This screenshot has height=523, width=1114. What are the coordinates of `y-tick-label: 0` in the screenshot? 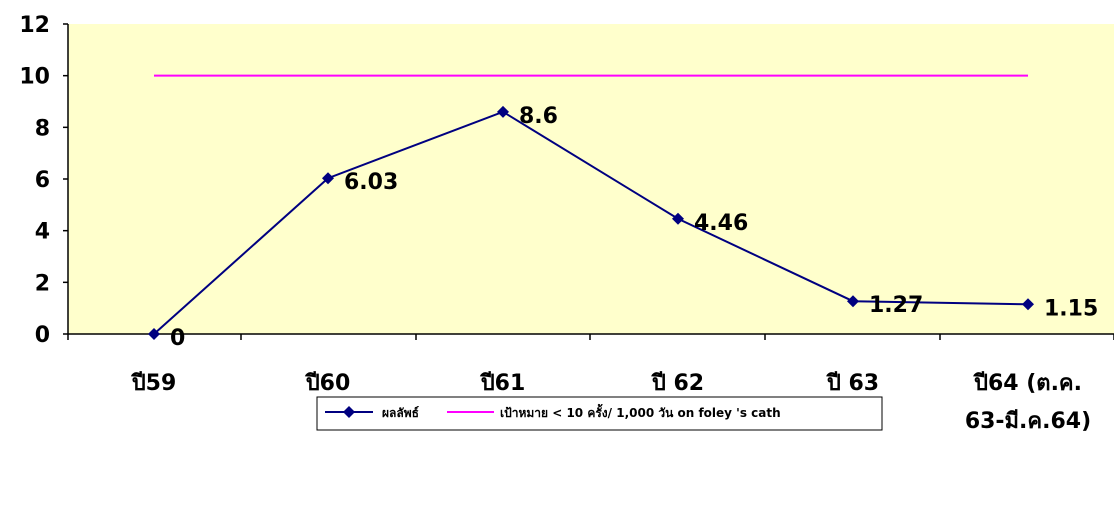 It's located at (42, 335).